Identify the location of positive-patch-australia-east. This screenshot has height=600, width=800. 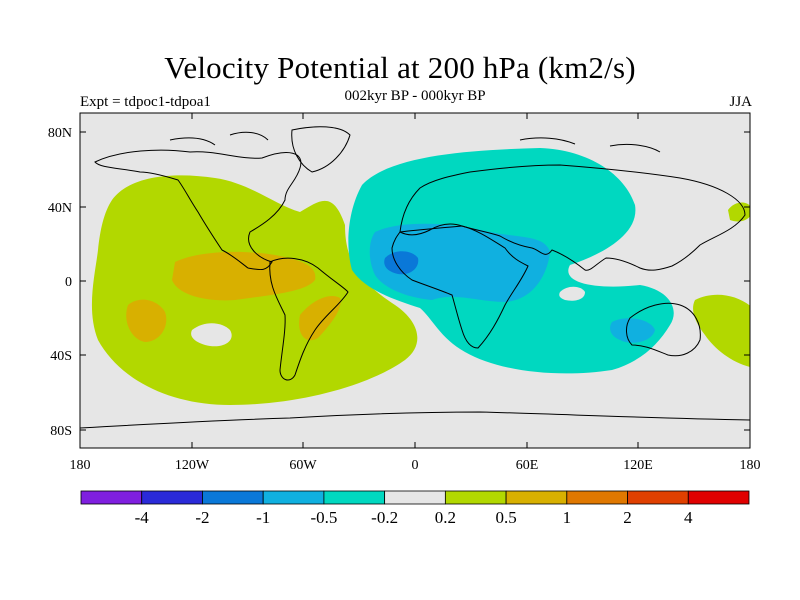
(721, 330).